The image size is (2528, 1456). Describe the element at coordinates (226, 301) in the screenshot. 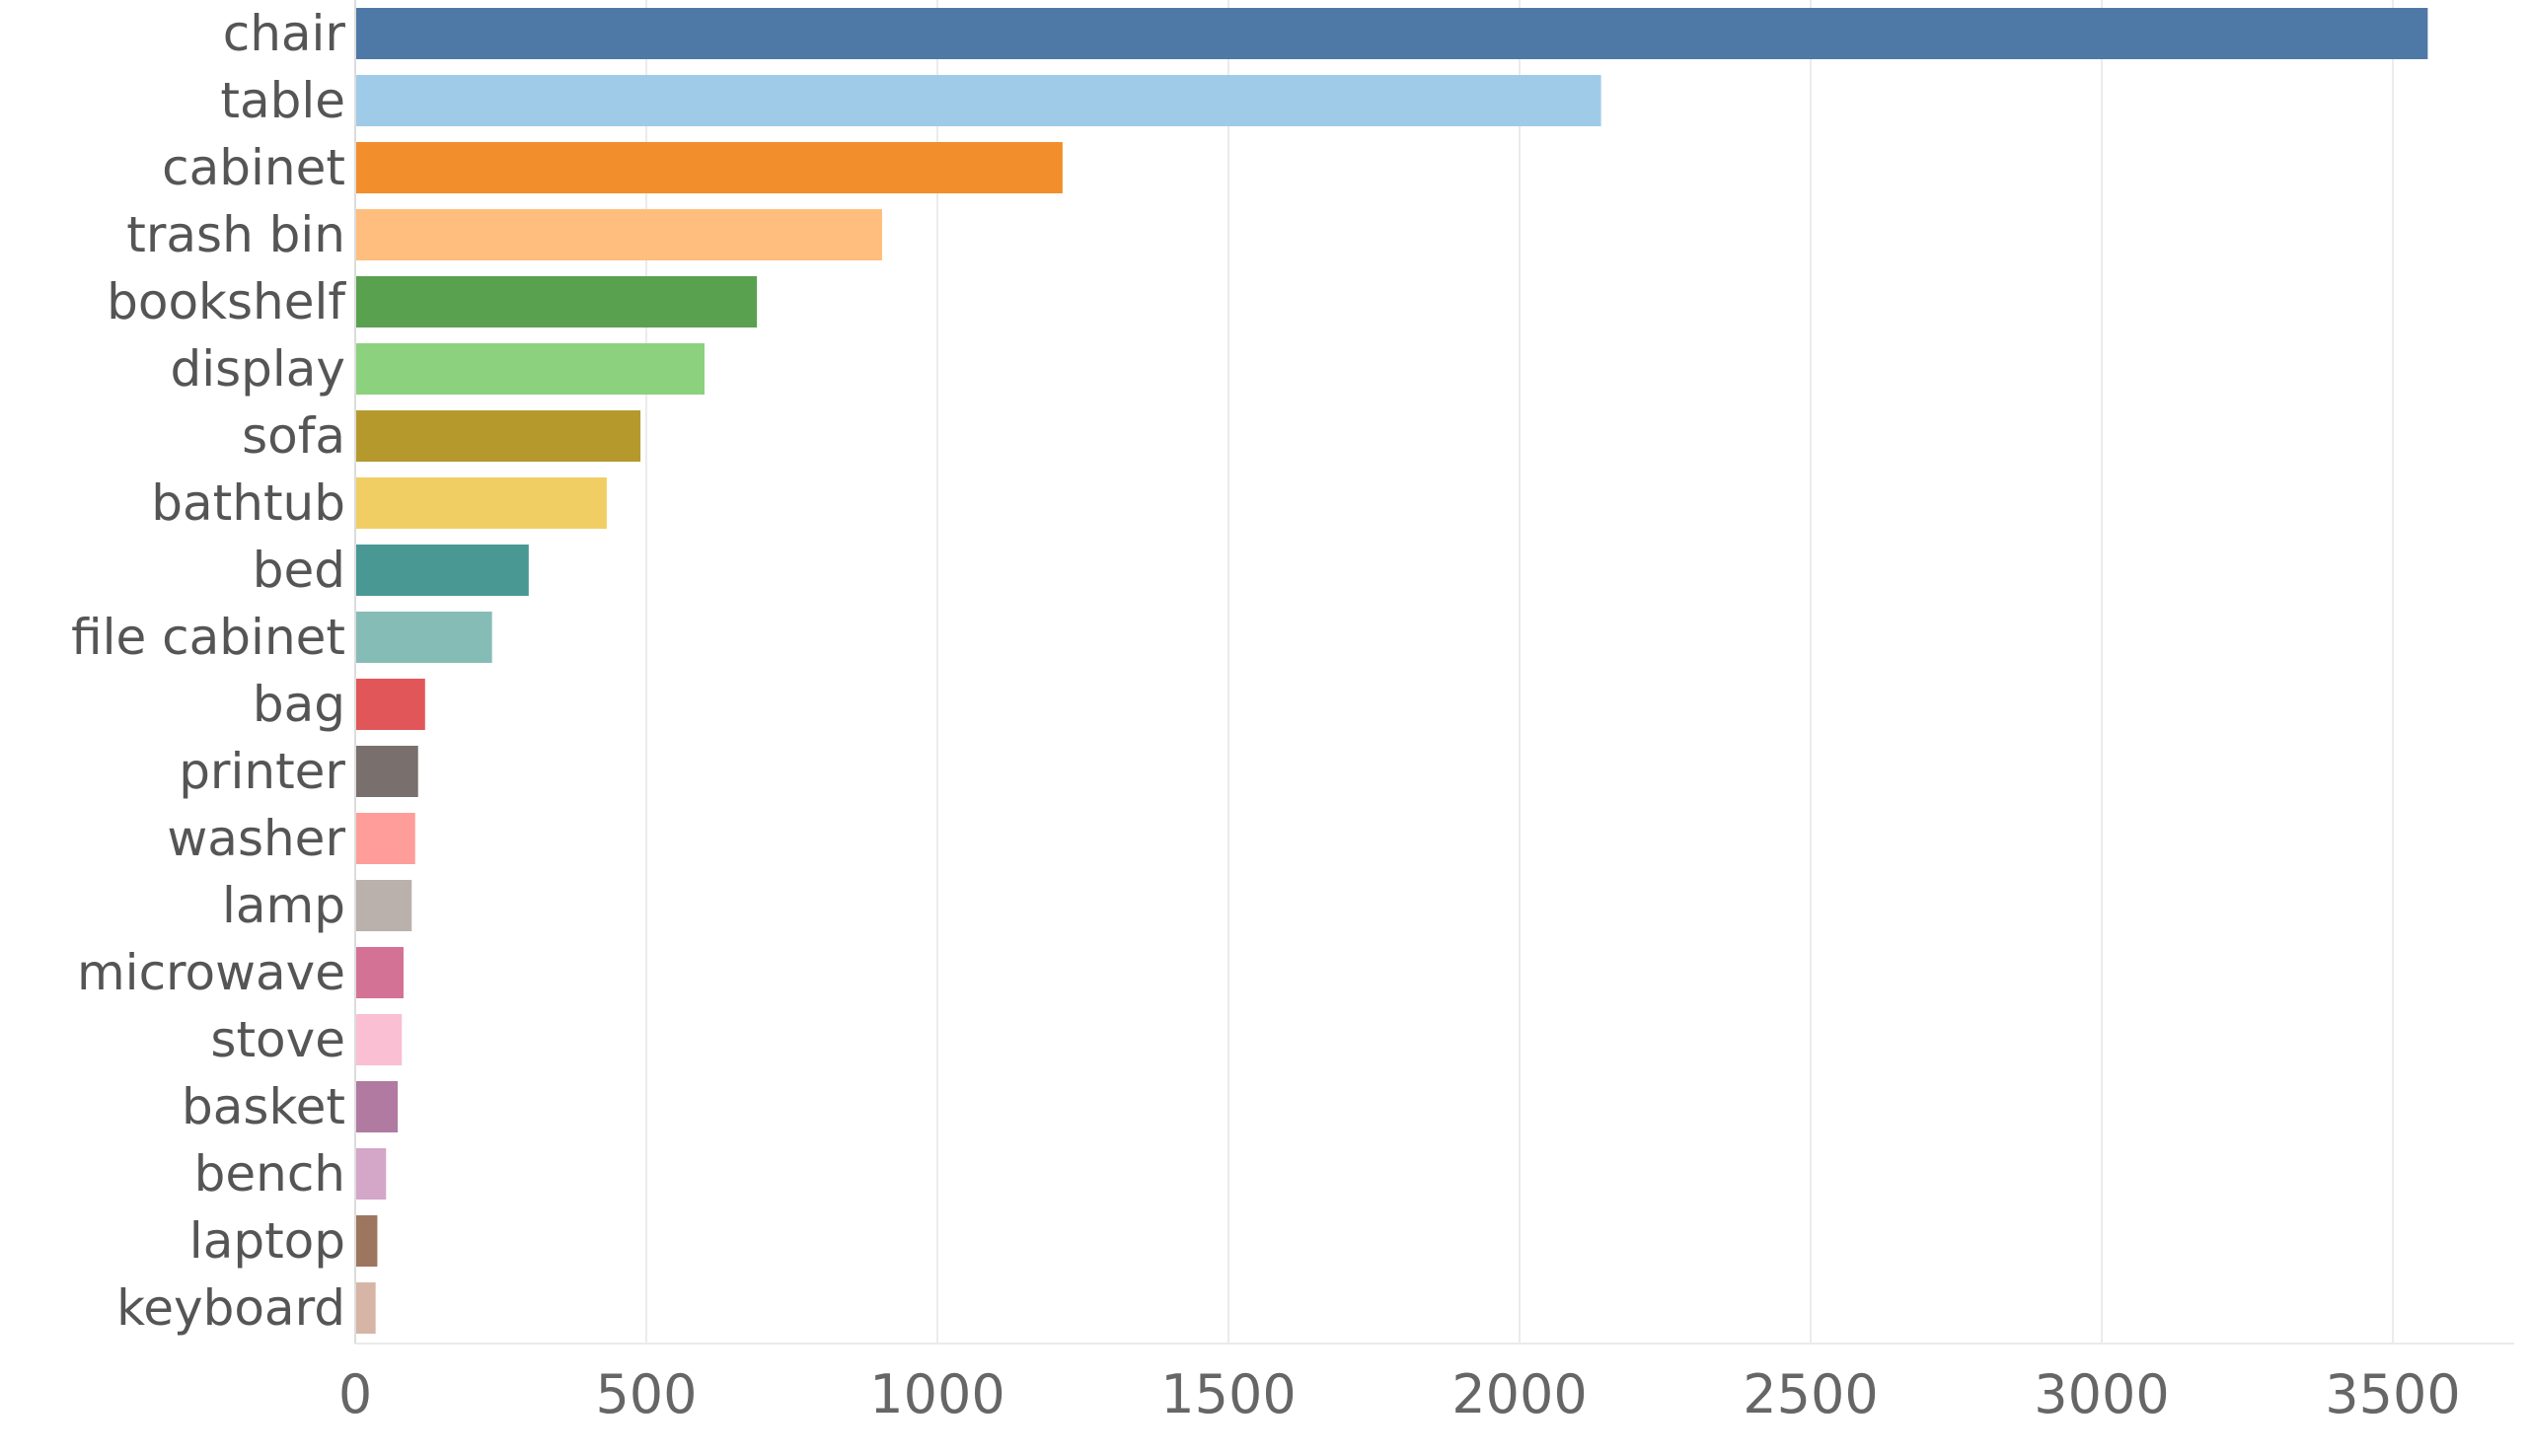

I see `category-label: bookshelf` at that location.